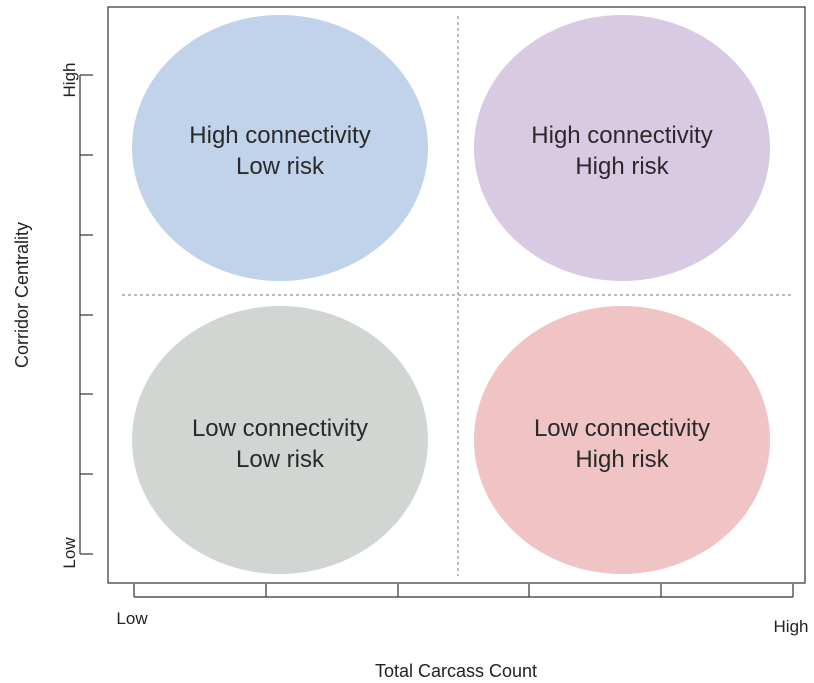  What do you see at coordinates (279, 135) in the screenshot?
I see `quadrant-top-left-line1: High connectivity` at bounding box center [279, 135].